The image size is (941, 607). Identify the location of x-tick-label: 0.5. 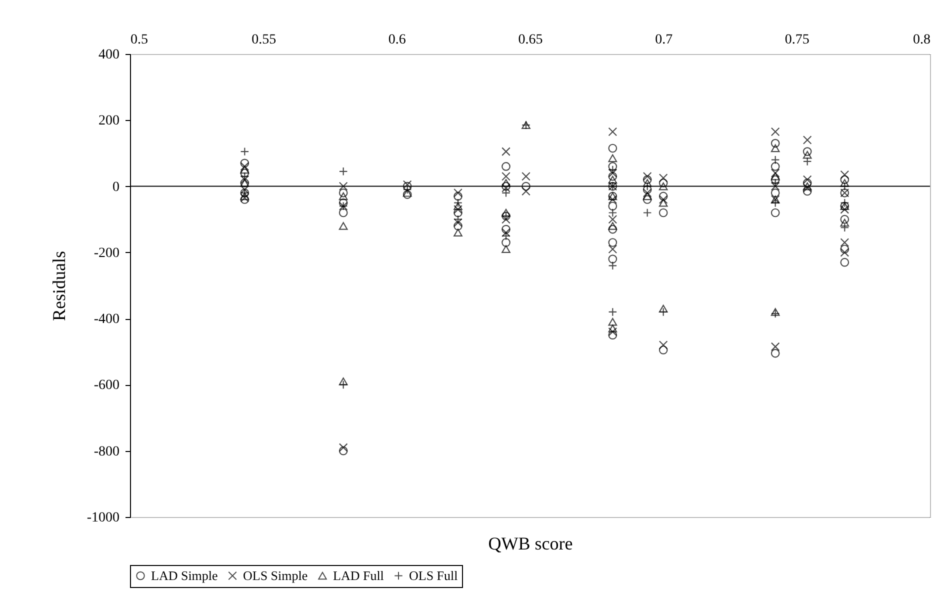
(139, 40).